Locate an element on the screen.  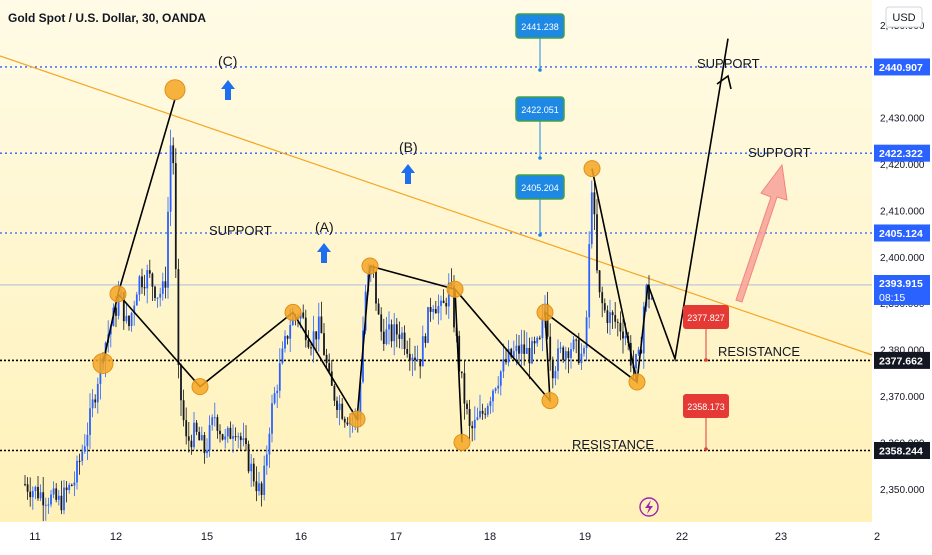
x-tick-label: 2 is located at coordinates (877, 537).